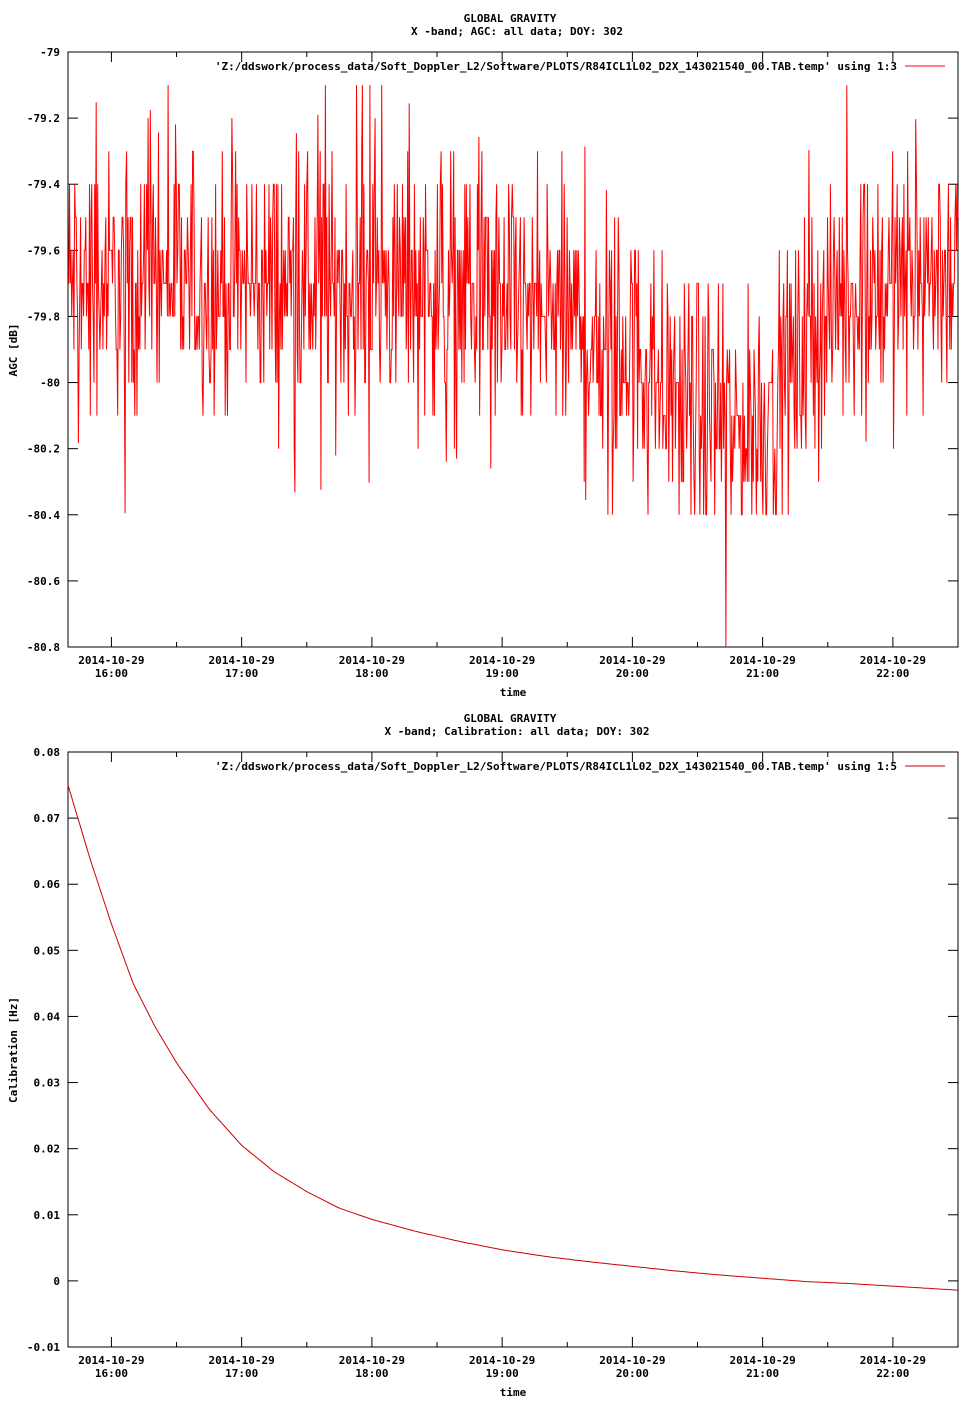 The width and height of the screenshot is (980, 1404). What do you see at coordinates (47, 752) in the screenshot?
I see `y-tick-label: 0.08` at bounding box center [47, 752].